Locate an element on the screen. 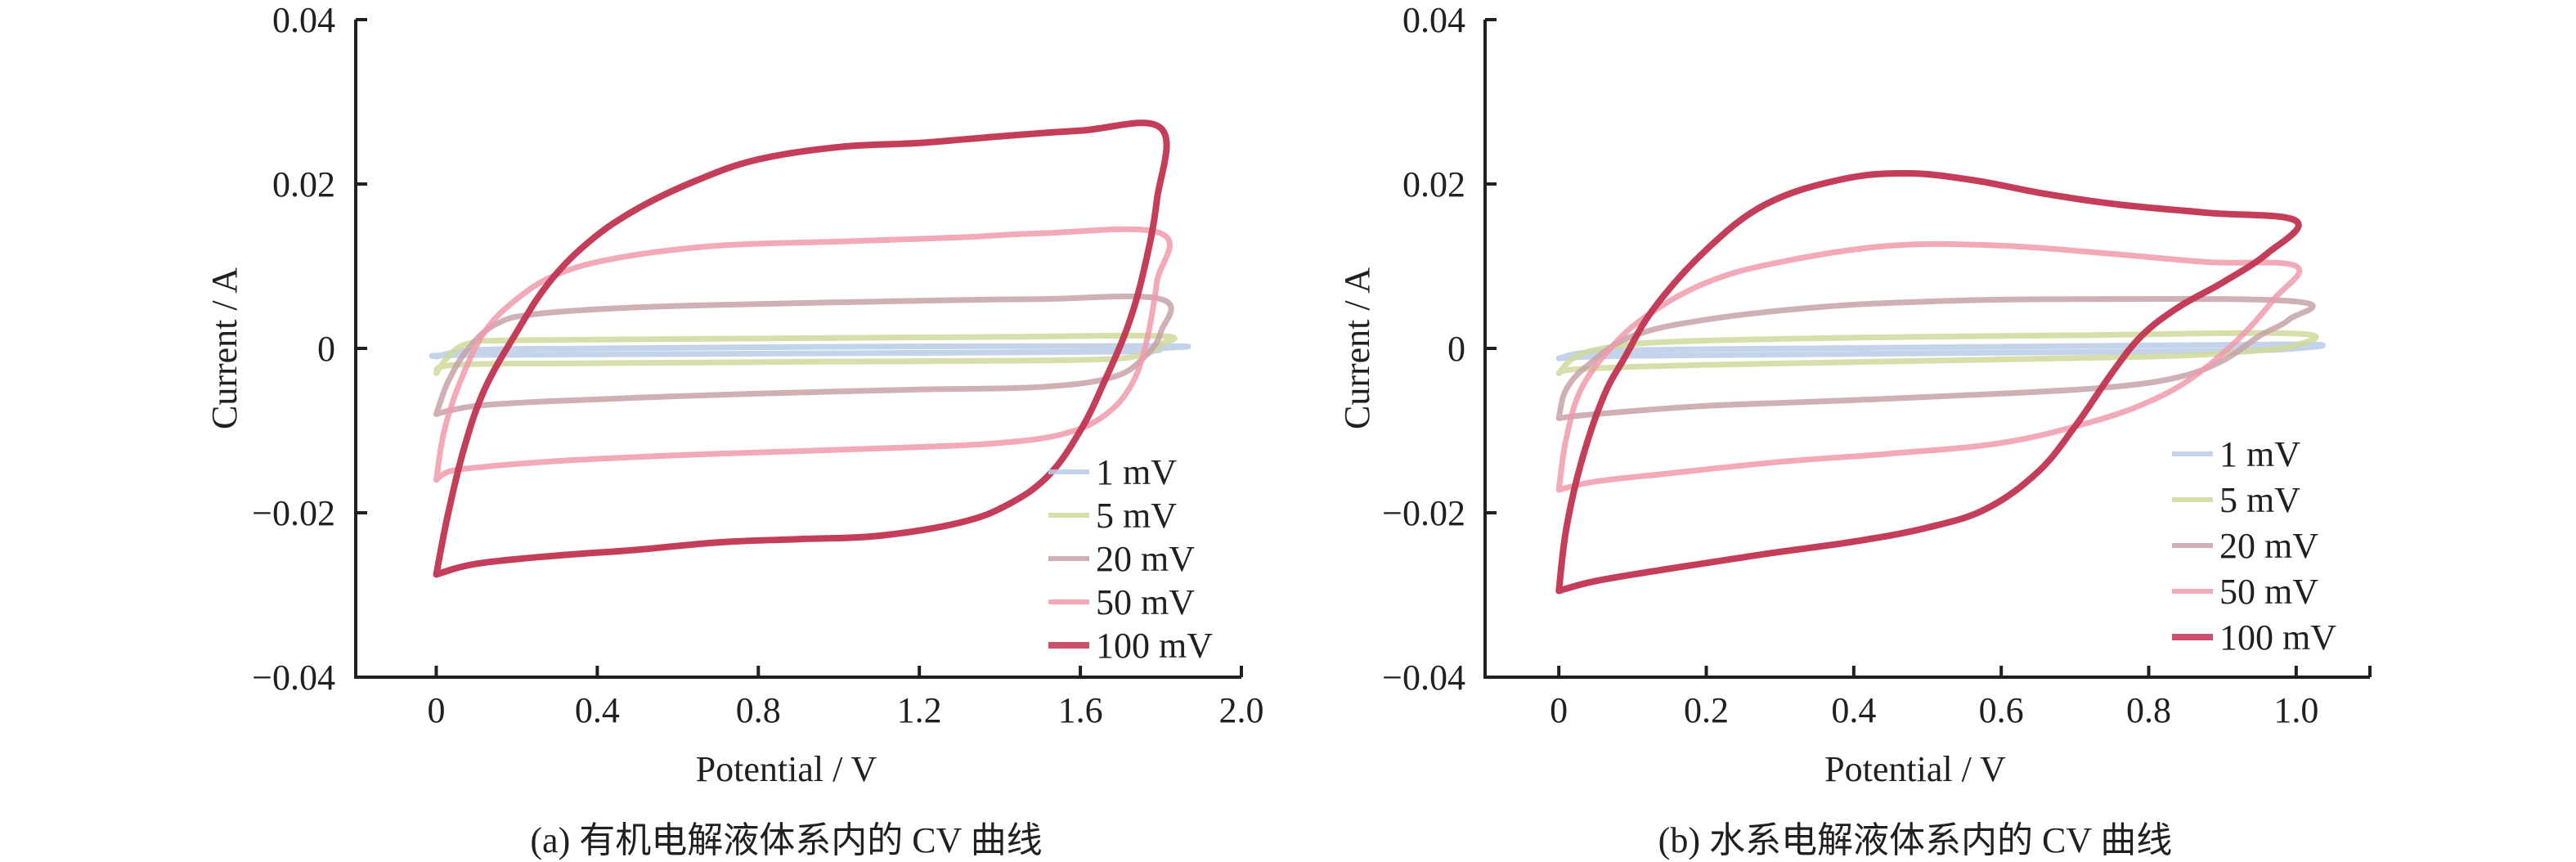  x-tick-label: 1.2 is located at coordinates (920, 710).